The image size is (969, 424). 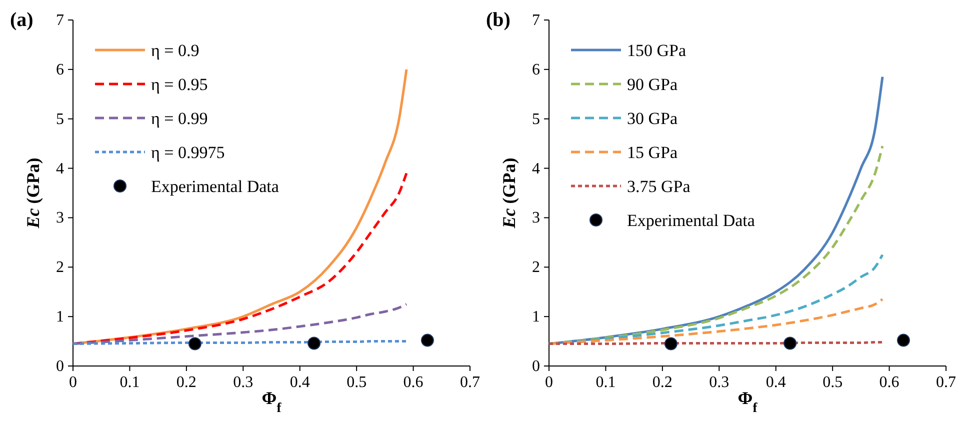 What do you see at coordinates (175, 50) in the screenshot?
I see `legend-label: η = 0.9` at bounding box center [175, 50].